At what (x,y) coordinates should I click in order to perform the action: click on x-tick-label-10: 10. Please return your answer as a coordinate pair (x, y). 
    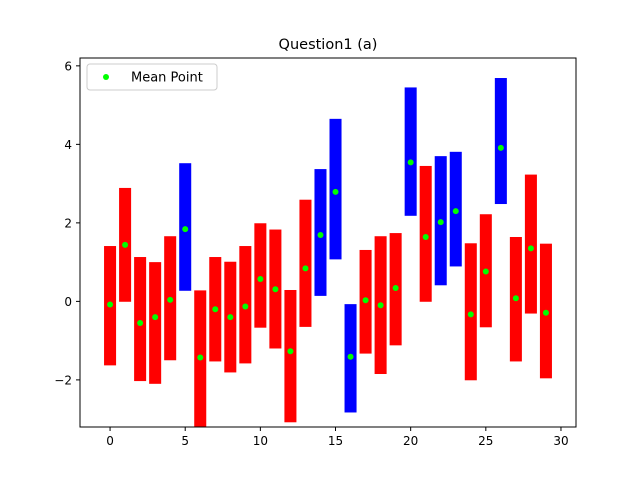
    Looking at the image, I should click on (260, 441).